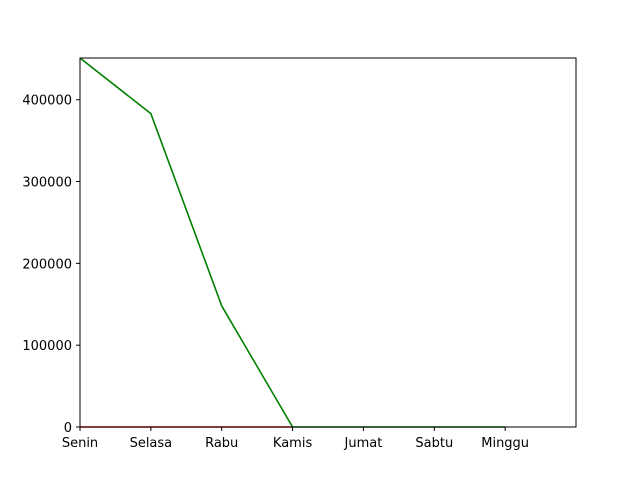 The width and height of the screenshot is (640, 480). I want to click on x-axis: Senin Selasa Rabu Kamis Jumat Sabtu Minggu, so click(295, 439).